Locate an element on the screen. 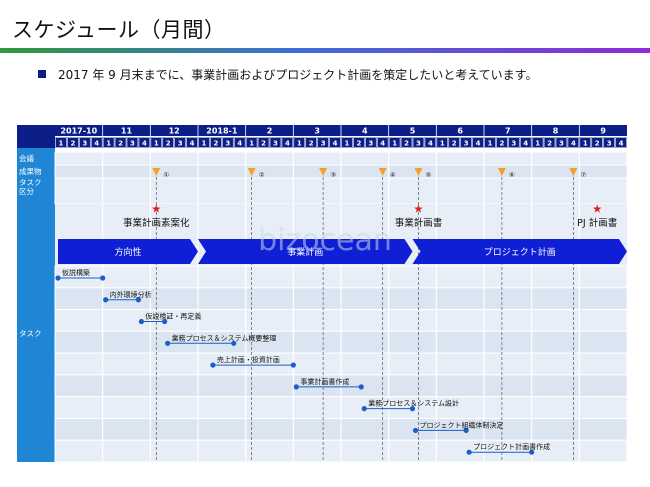 This screenshot has width=650, height=487. task-label: 仮説検証・再定義 is located at coordinates (173, 316).